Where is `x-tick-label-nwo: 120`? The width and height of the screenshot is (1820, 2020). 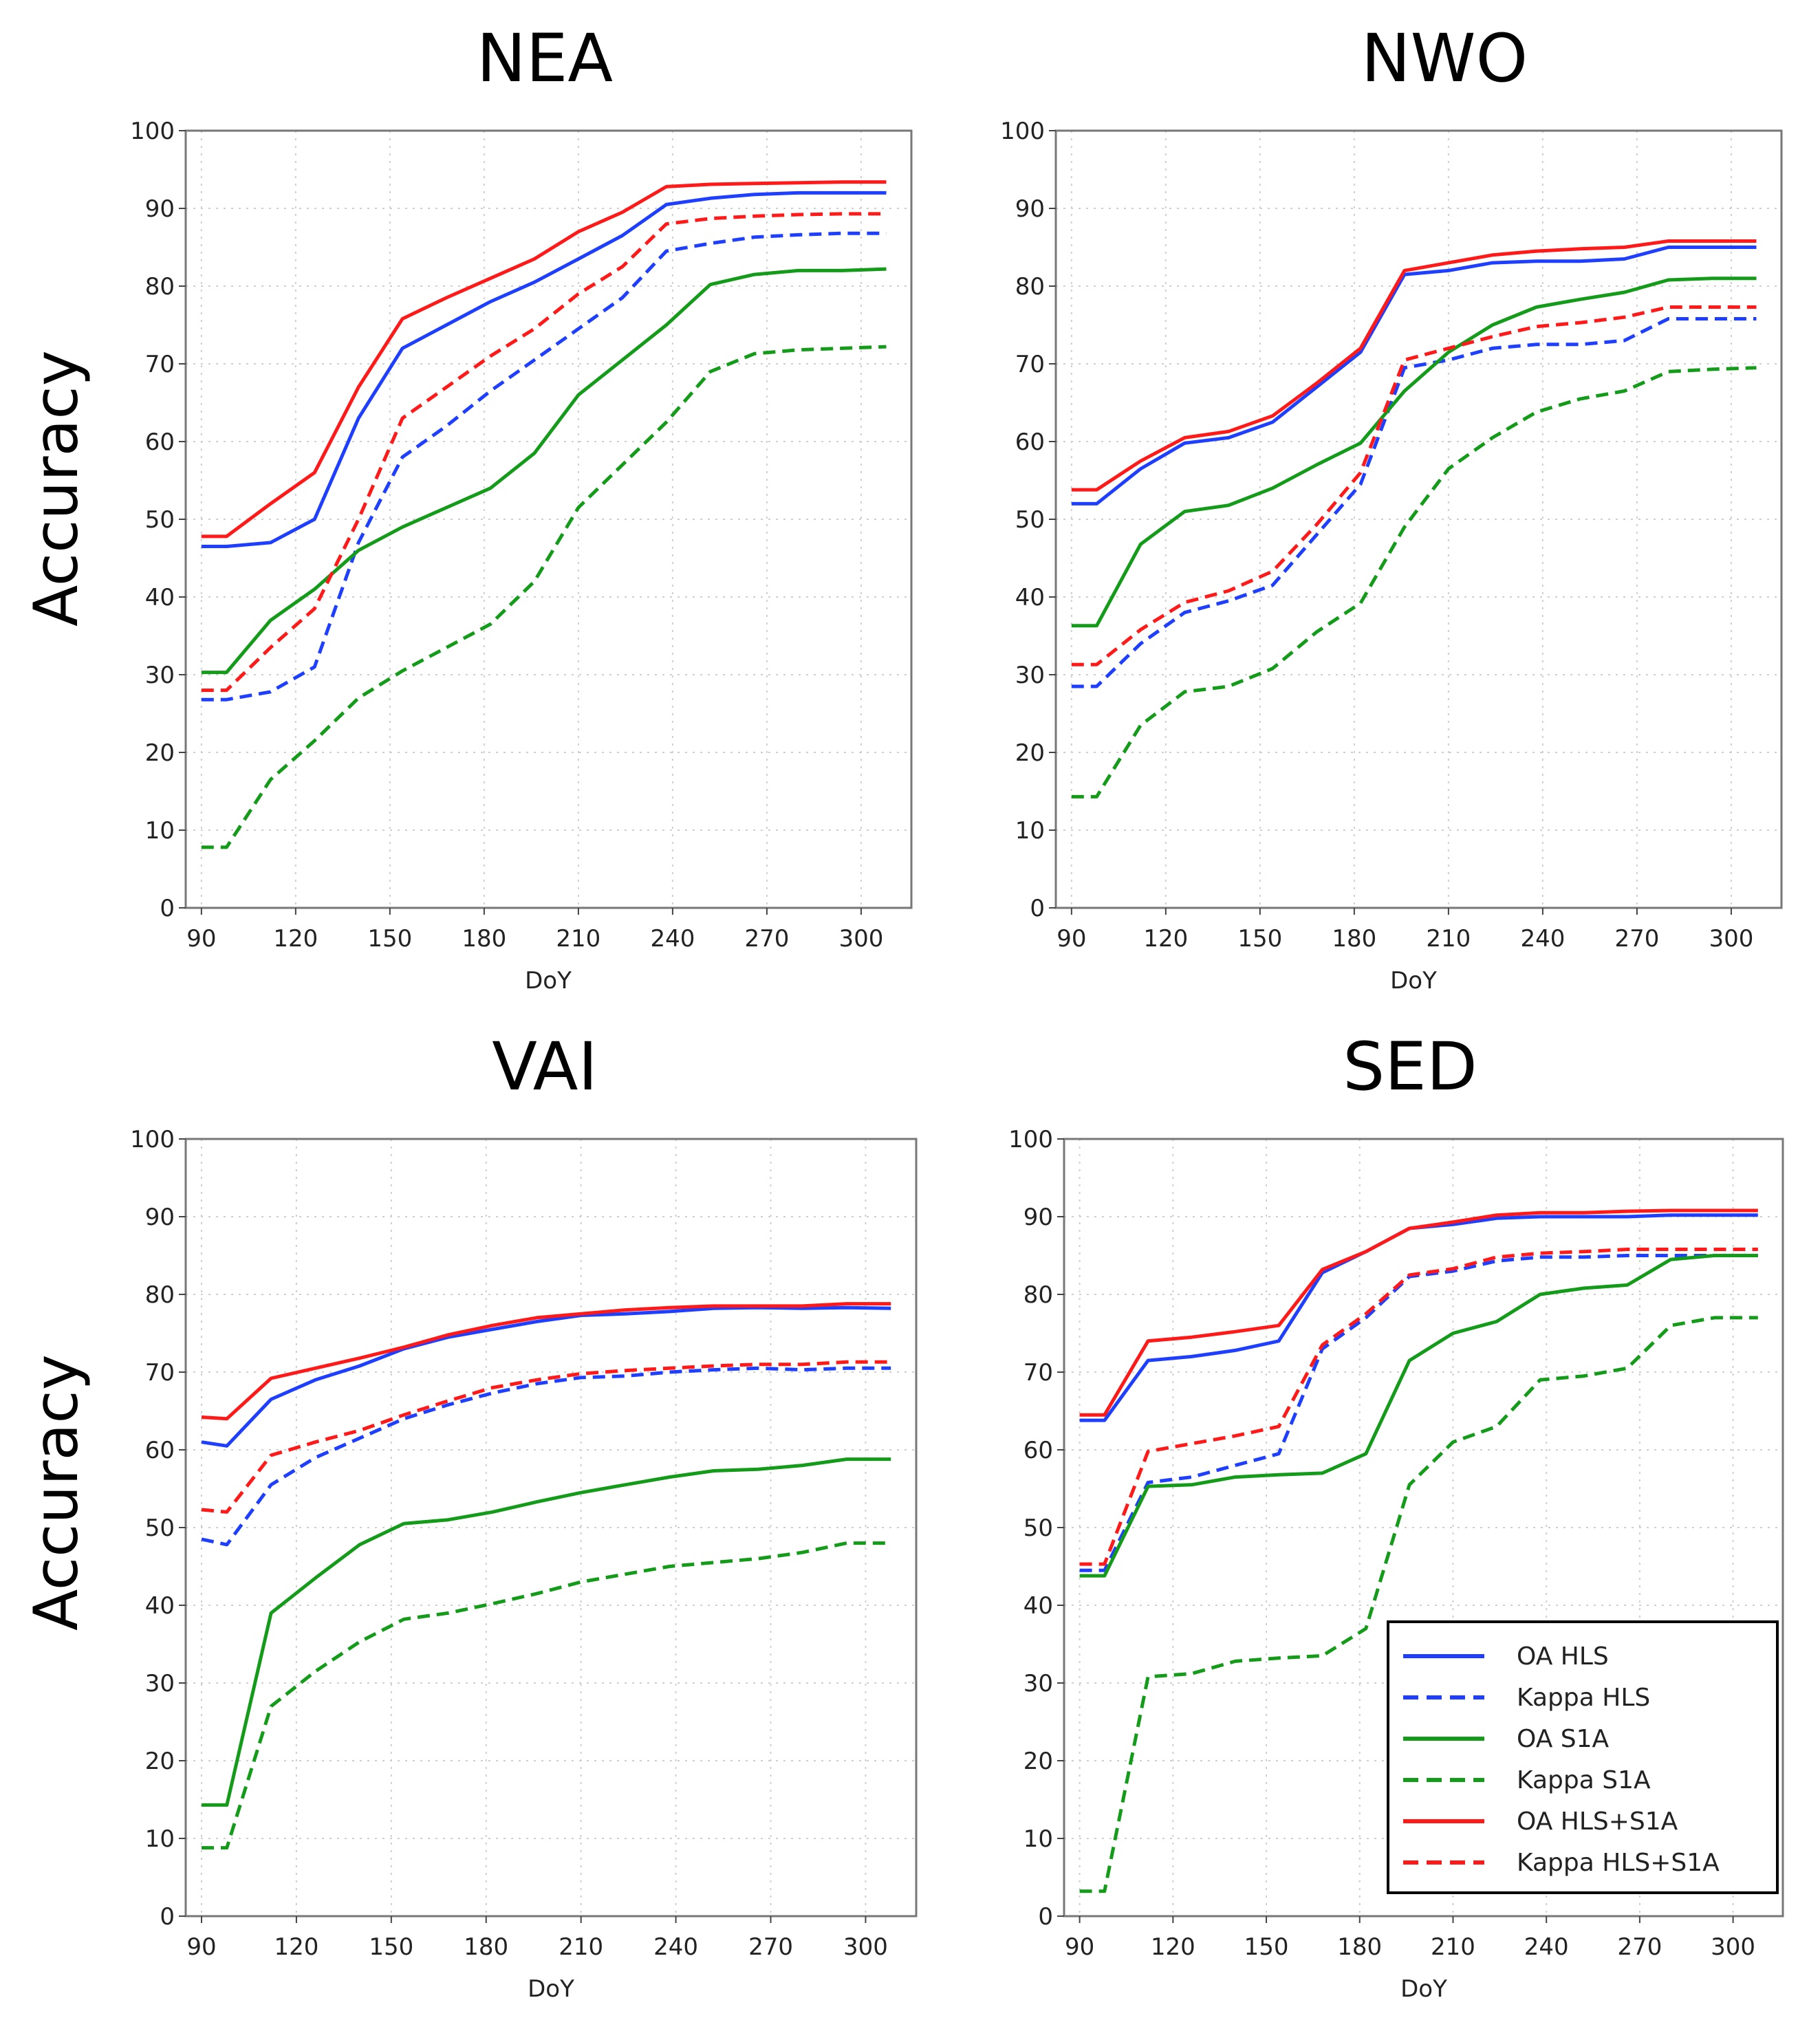 x-tick-label-nwo: 120 is located at coordinates (1165, 939).